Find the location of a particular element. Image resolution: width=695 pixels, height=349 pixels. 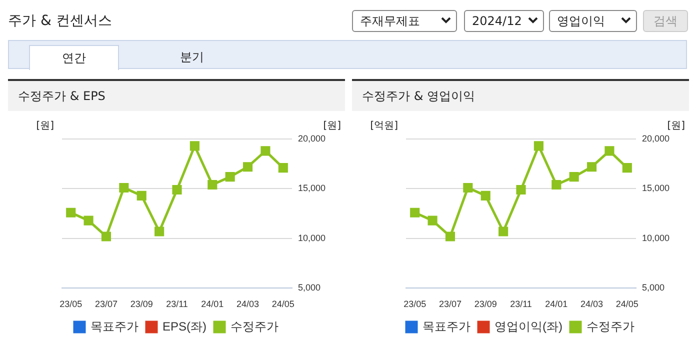

legend-label: 영업이익(좌) is located at coordinates (528, 326).